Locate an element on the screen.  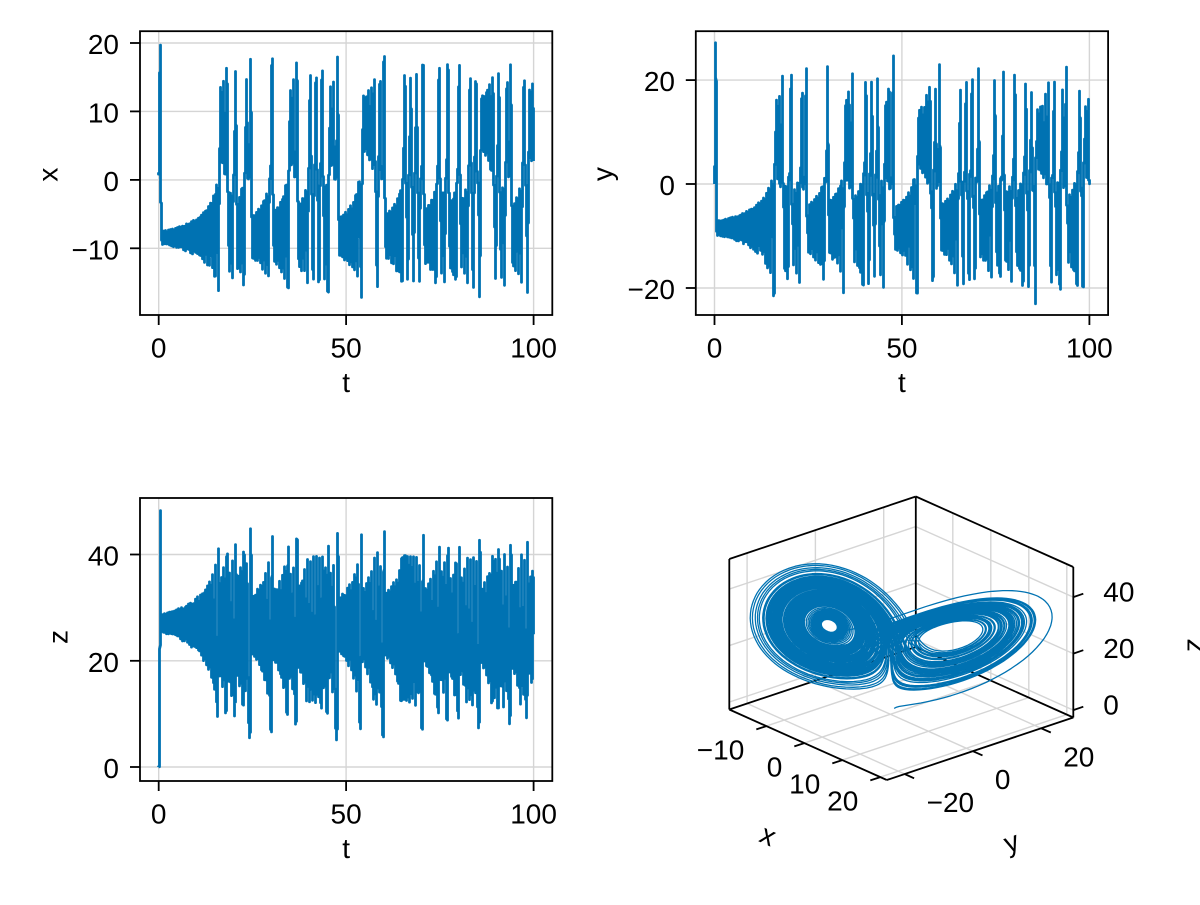
svg-text: x is located at coordinates (48, 175).